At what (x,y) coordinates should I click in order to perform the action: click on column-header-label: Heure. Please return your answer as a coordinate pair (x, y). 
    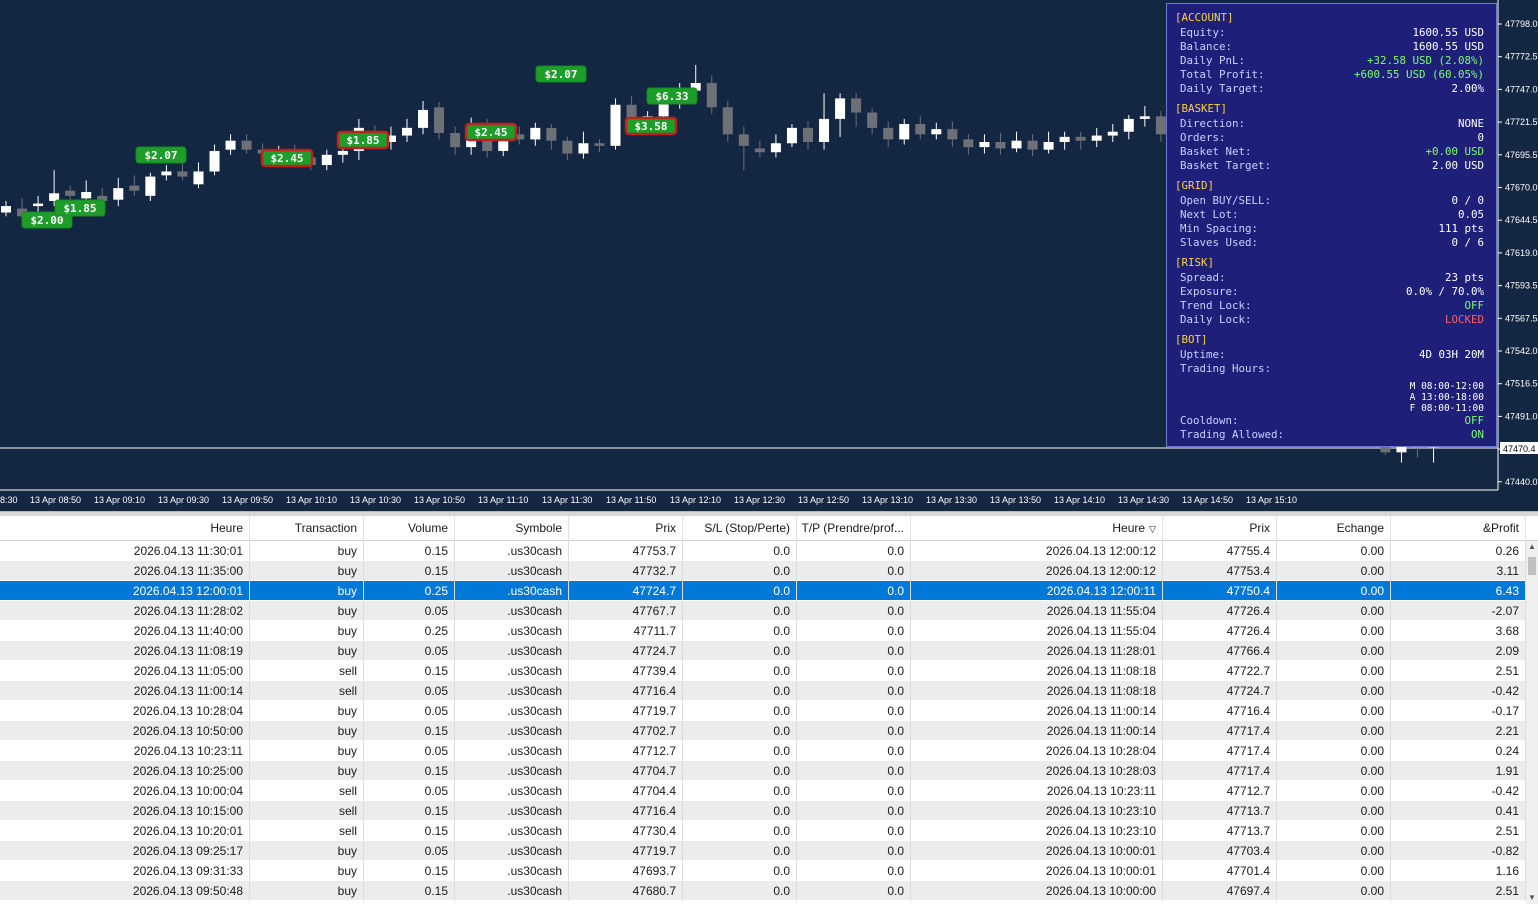
    Looking at the image, I should click on (1129, 528).